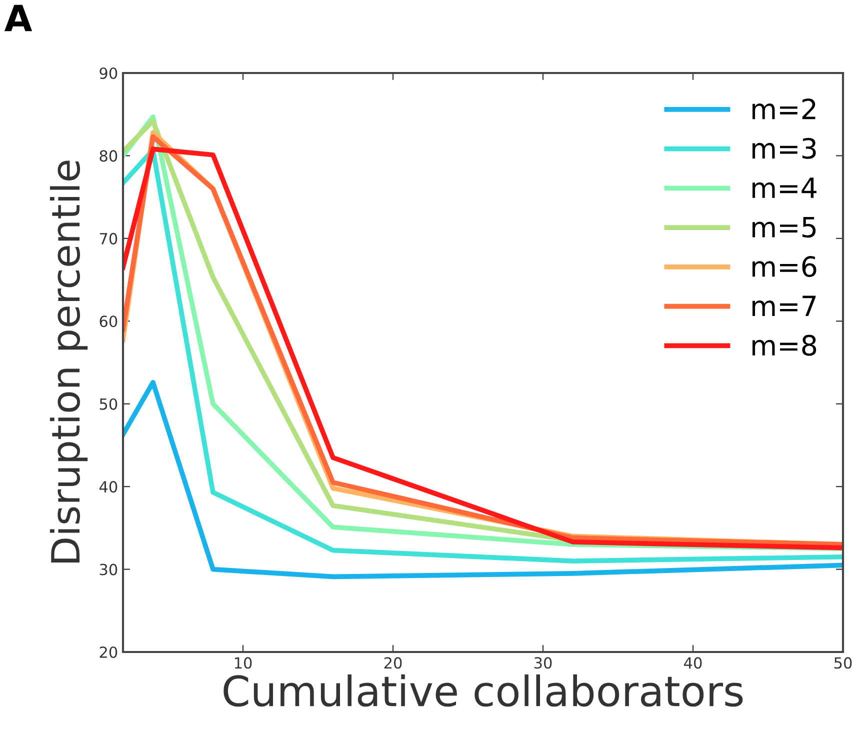  Describe the element at coordinates (109, 404) in the screenshot. I see `y-tick-label: 50` at that location.